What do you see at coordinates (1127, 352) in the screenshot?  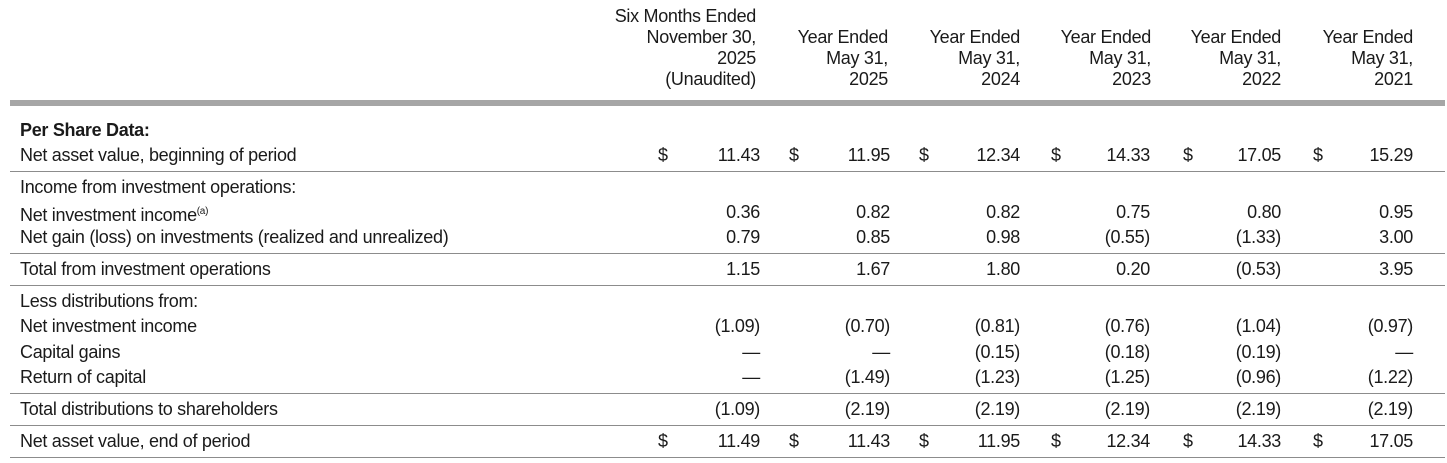 I see `value-cell: (0.18)` at bounding box center [1127, 352].